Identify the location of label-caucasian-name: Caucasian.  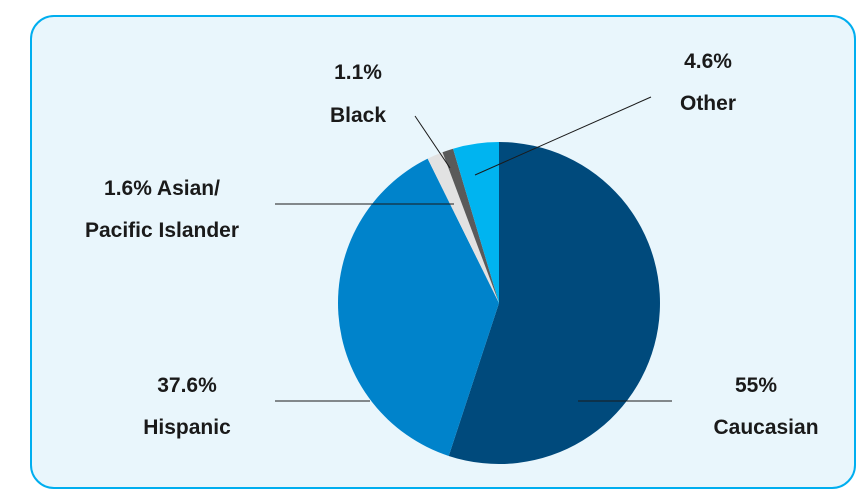
(765, 427).